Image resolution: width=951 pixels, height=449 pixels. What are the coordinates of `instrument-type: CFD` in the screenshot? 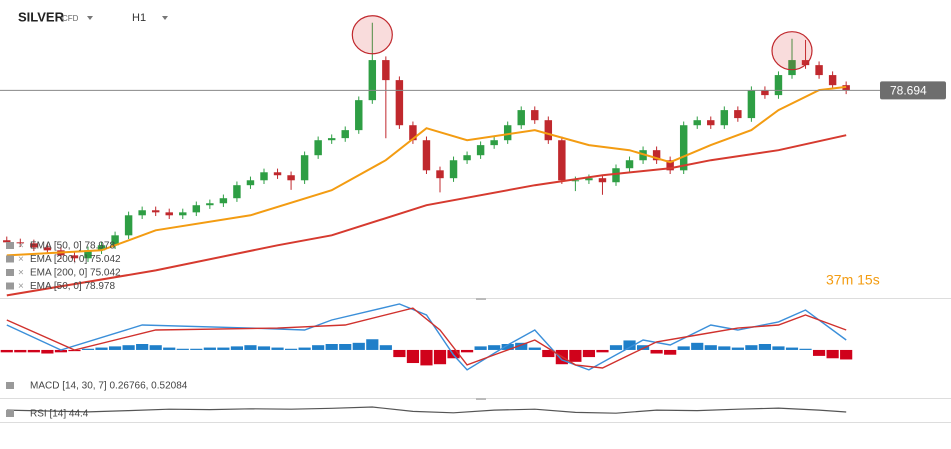 It's located at (70, 18).